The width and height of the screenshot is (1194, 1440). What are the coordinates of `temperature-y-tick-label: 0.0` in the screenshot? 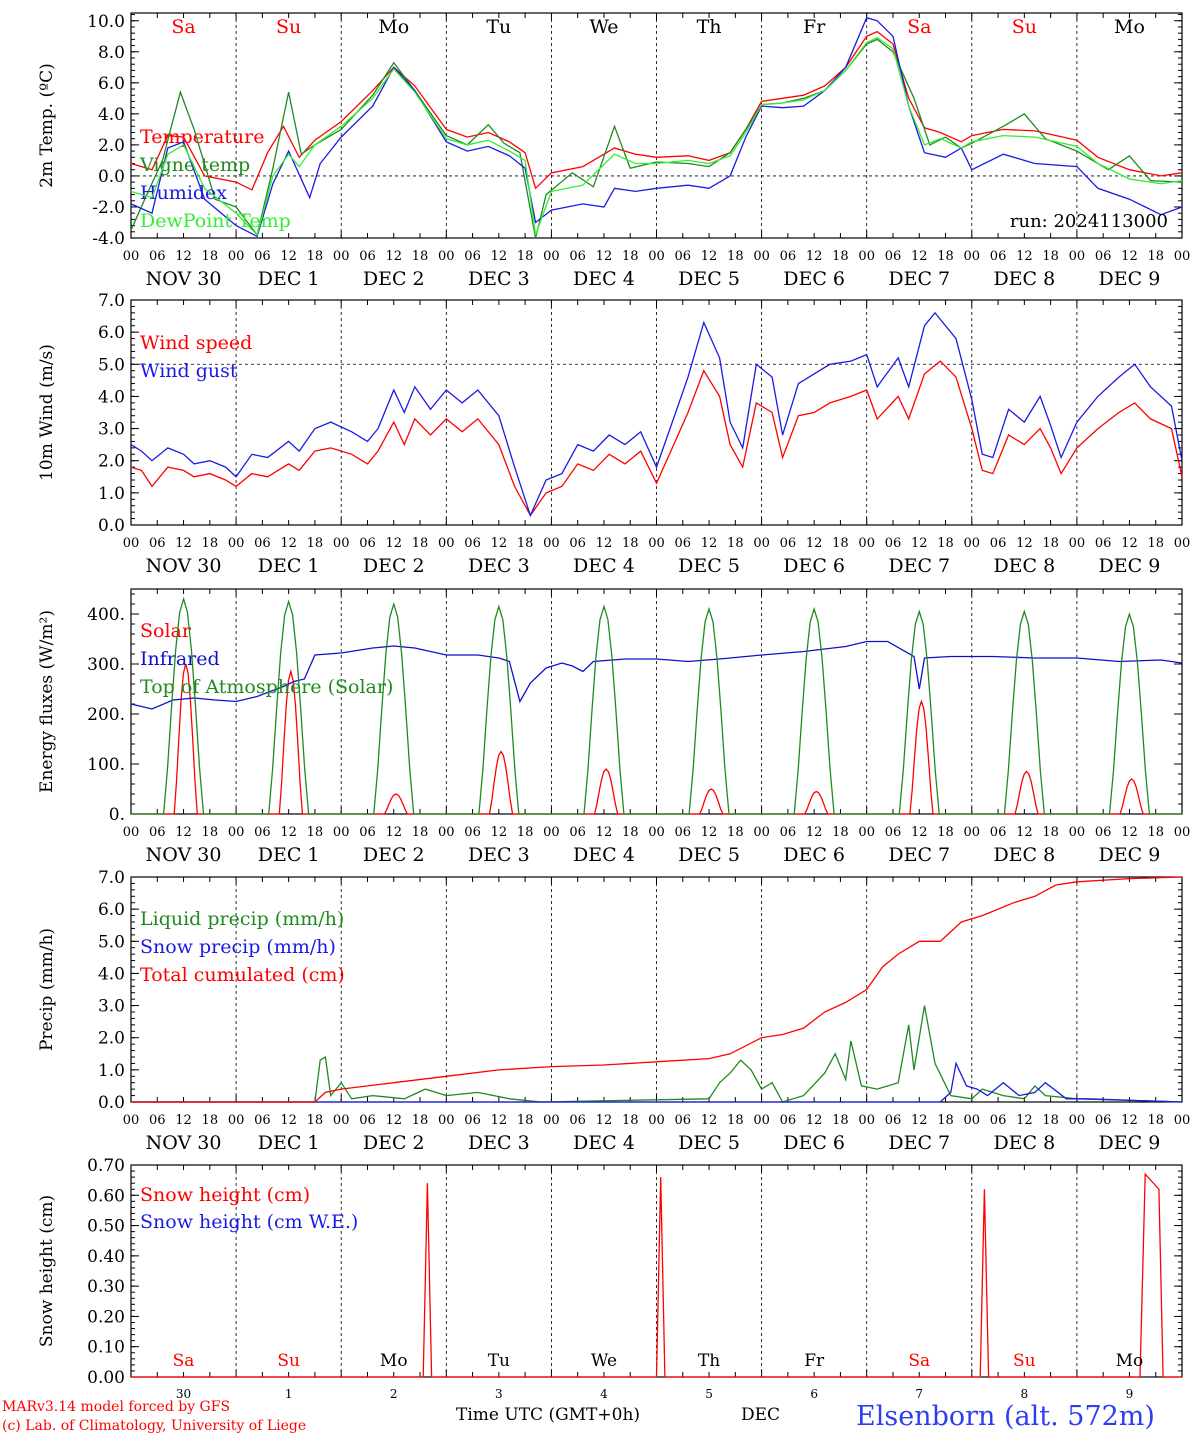 It's located at (111, 177).